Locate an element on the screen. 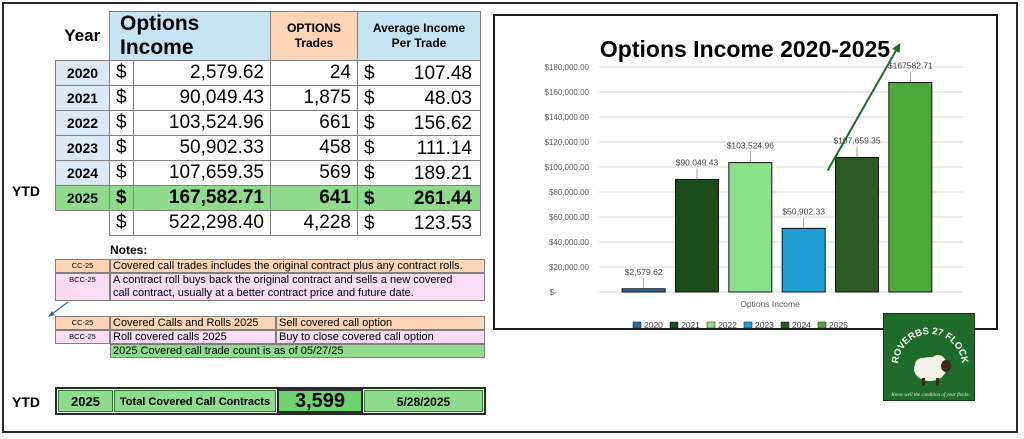 This screenshot has height=439, width=1024. table-row: 2020 $ 2,579.62 24 $107.48 is located at coordinates (268, 73).